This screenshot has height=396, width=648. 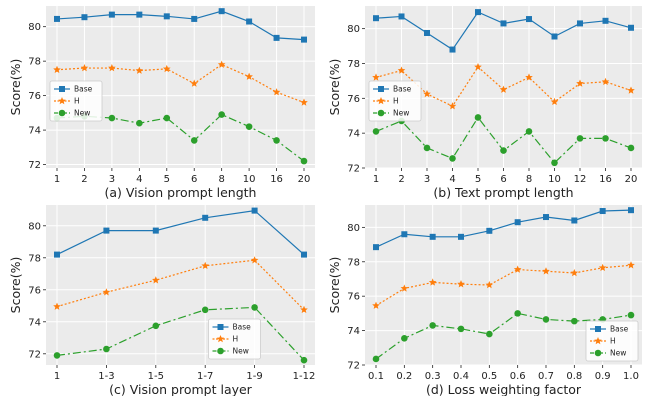 What do you see at coordinates (156, 376) in the screenshot?
I see `x-tick-label: 1-5` at bounding box center [156, 376].